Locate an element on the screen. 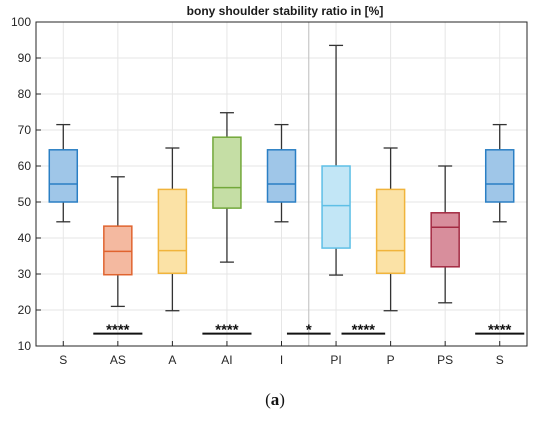 The image size is (550, 423). x-tick-label: I is located at coordinates (281, 360).